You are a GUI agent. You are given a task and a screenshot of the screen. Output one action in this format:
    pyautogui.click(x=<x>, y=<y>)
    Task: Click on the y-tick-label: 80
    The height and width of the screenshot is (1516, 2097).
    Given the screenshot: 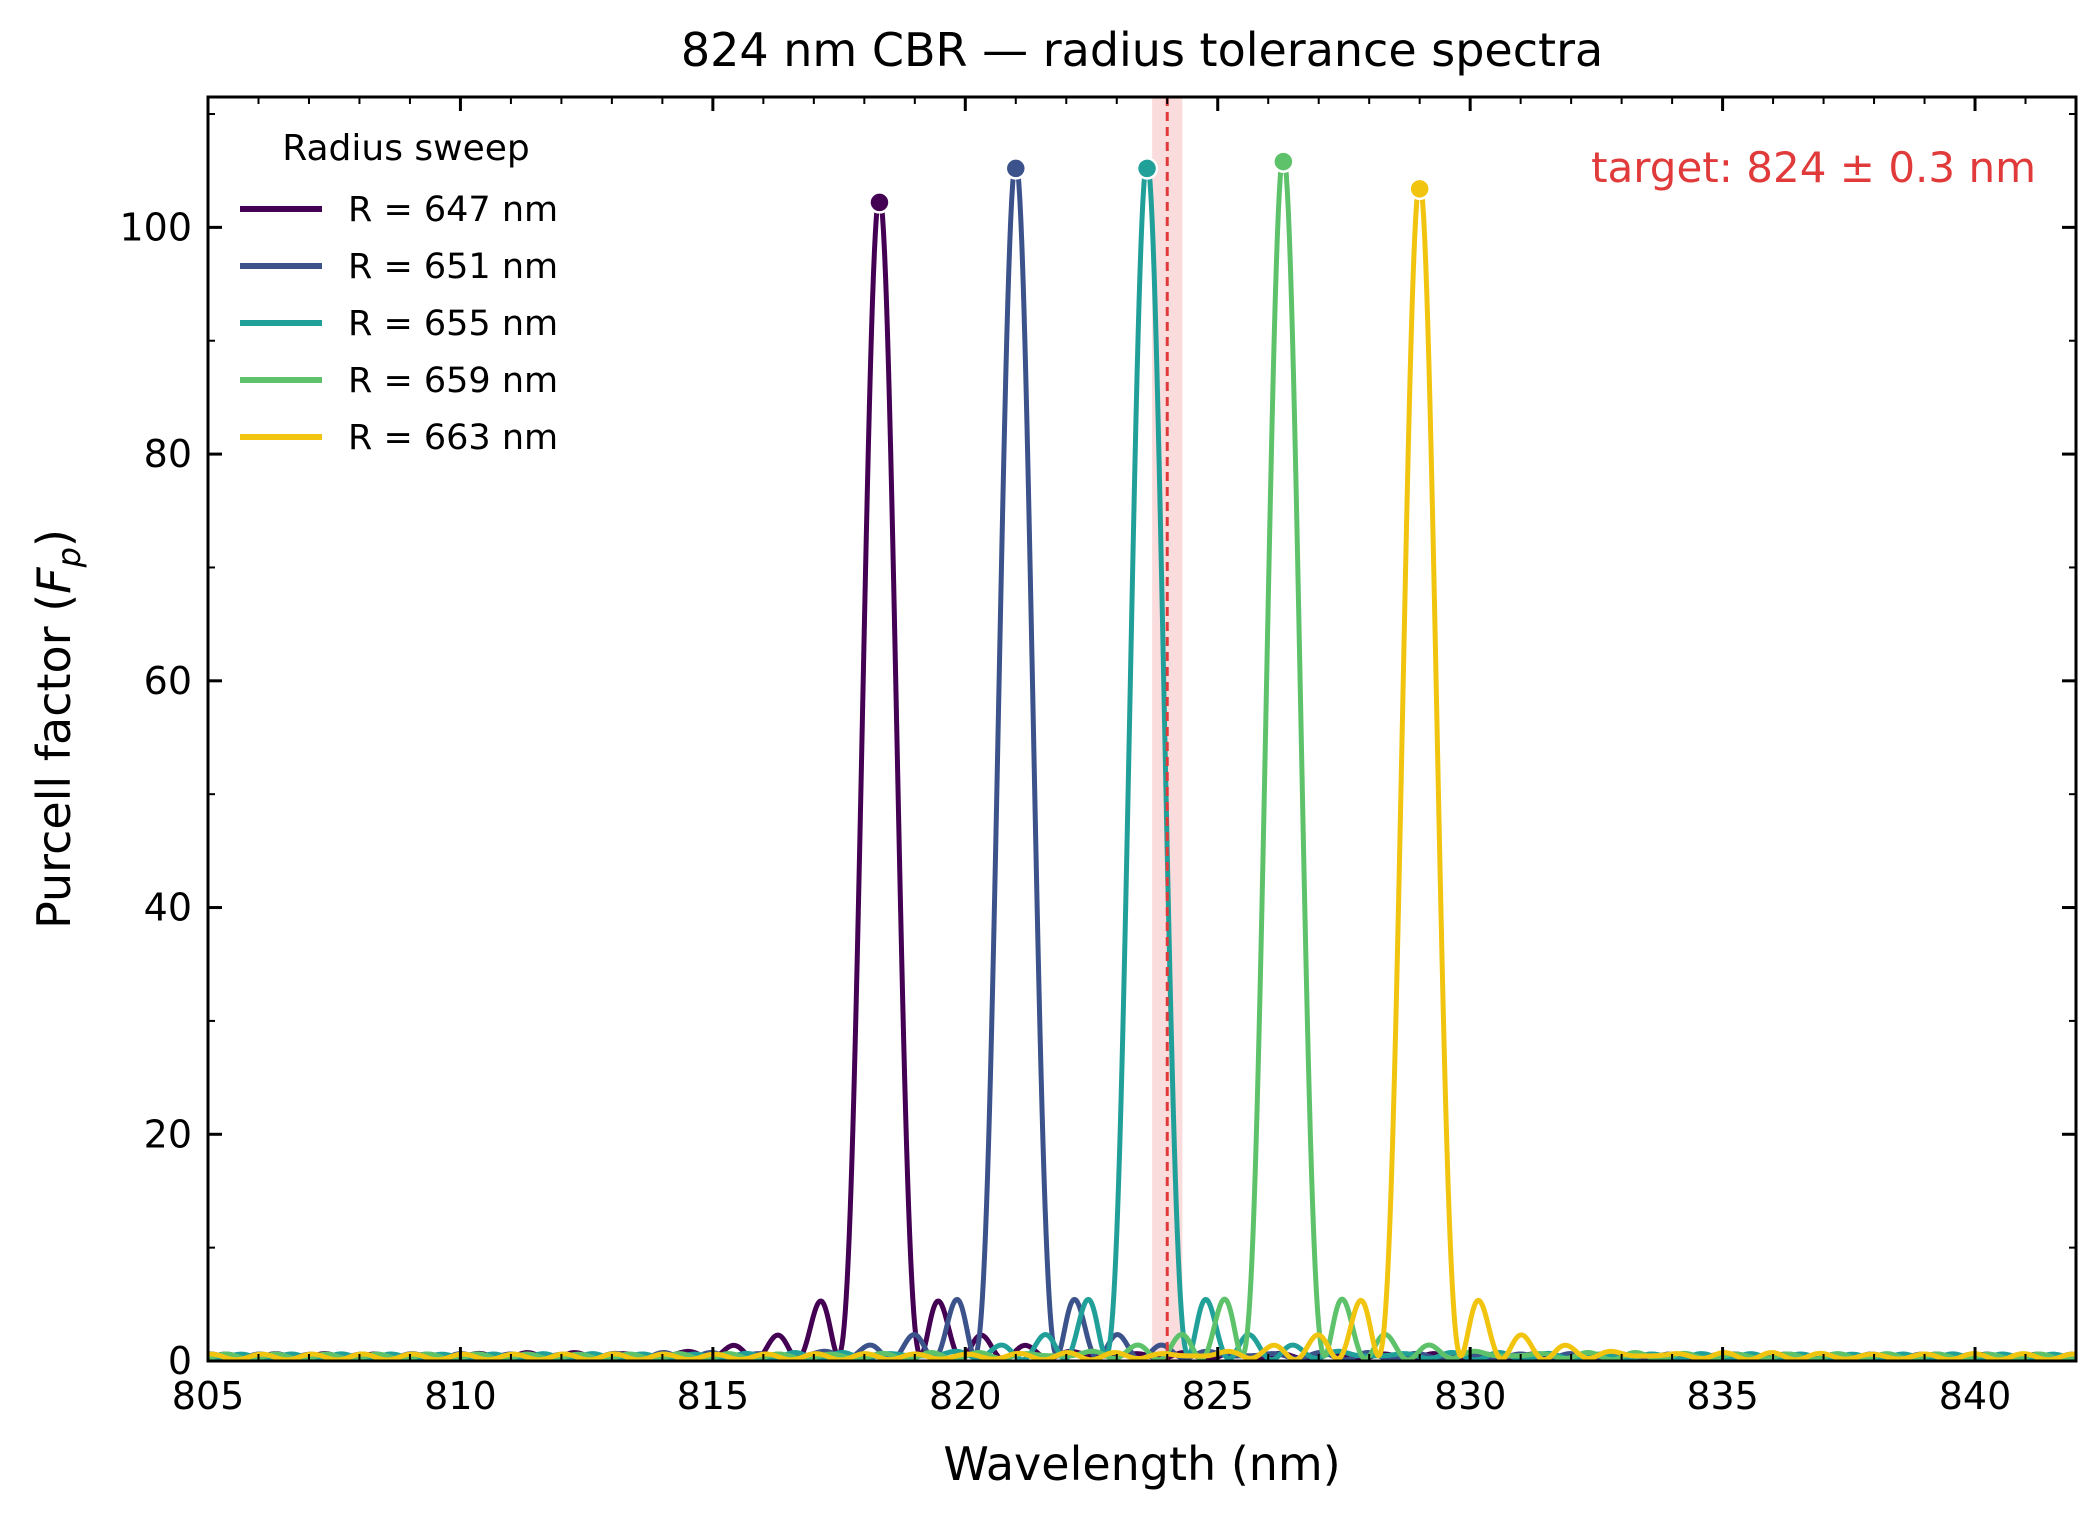 What is the action you would take?
    pyautogui.click(x=168, y=454)
    